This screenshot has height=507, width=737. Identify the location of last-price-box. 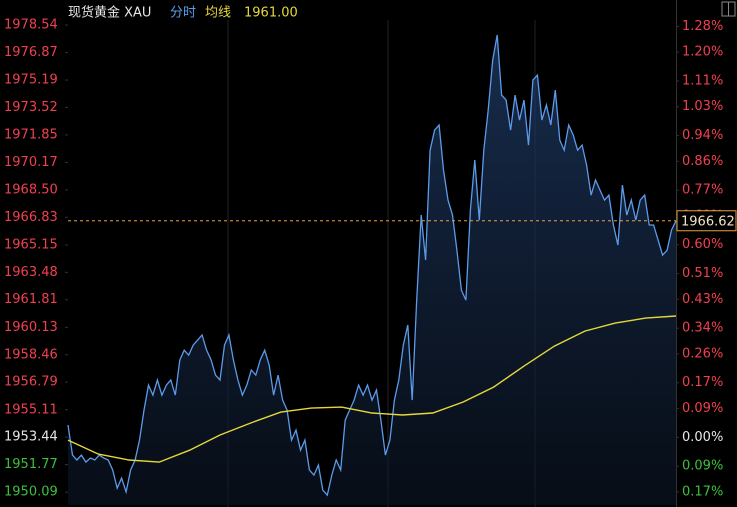
(706, 221).